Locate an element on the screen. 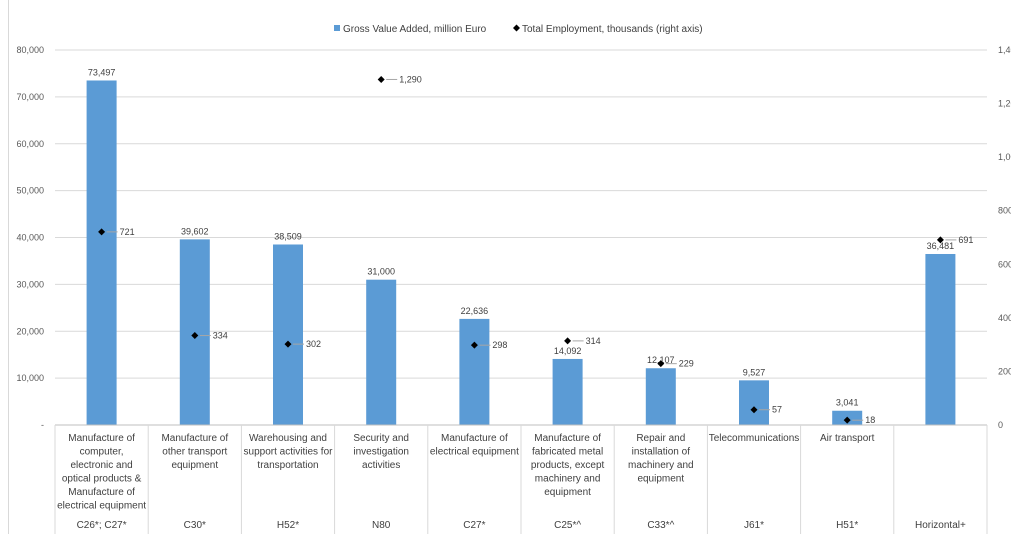 The width and height of the screenshot is (1011, 534). gva-data-label: 14,092 is located at coordinates (568, 351).